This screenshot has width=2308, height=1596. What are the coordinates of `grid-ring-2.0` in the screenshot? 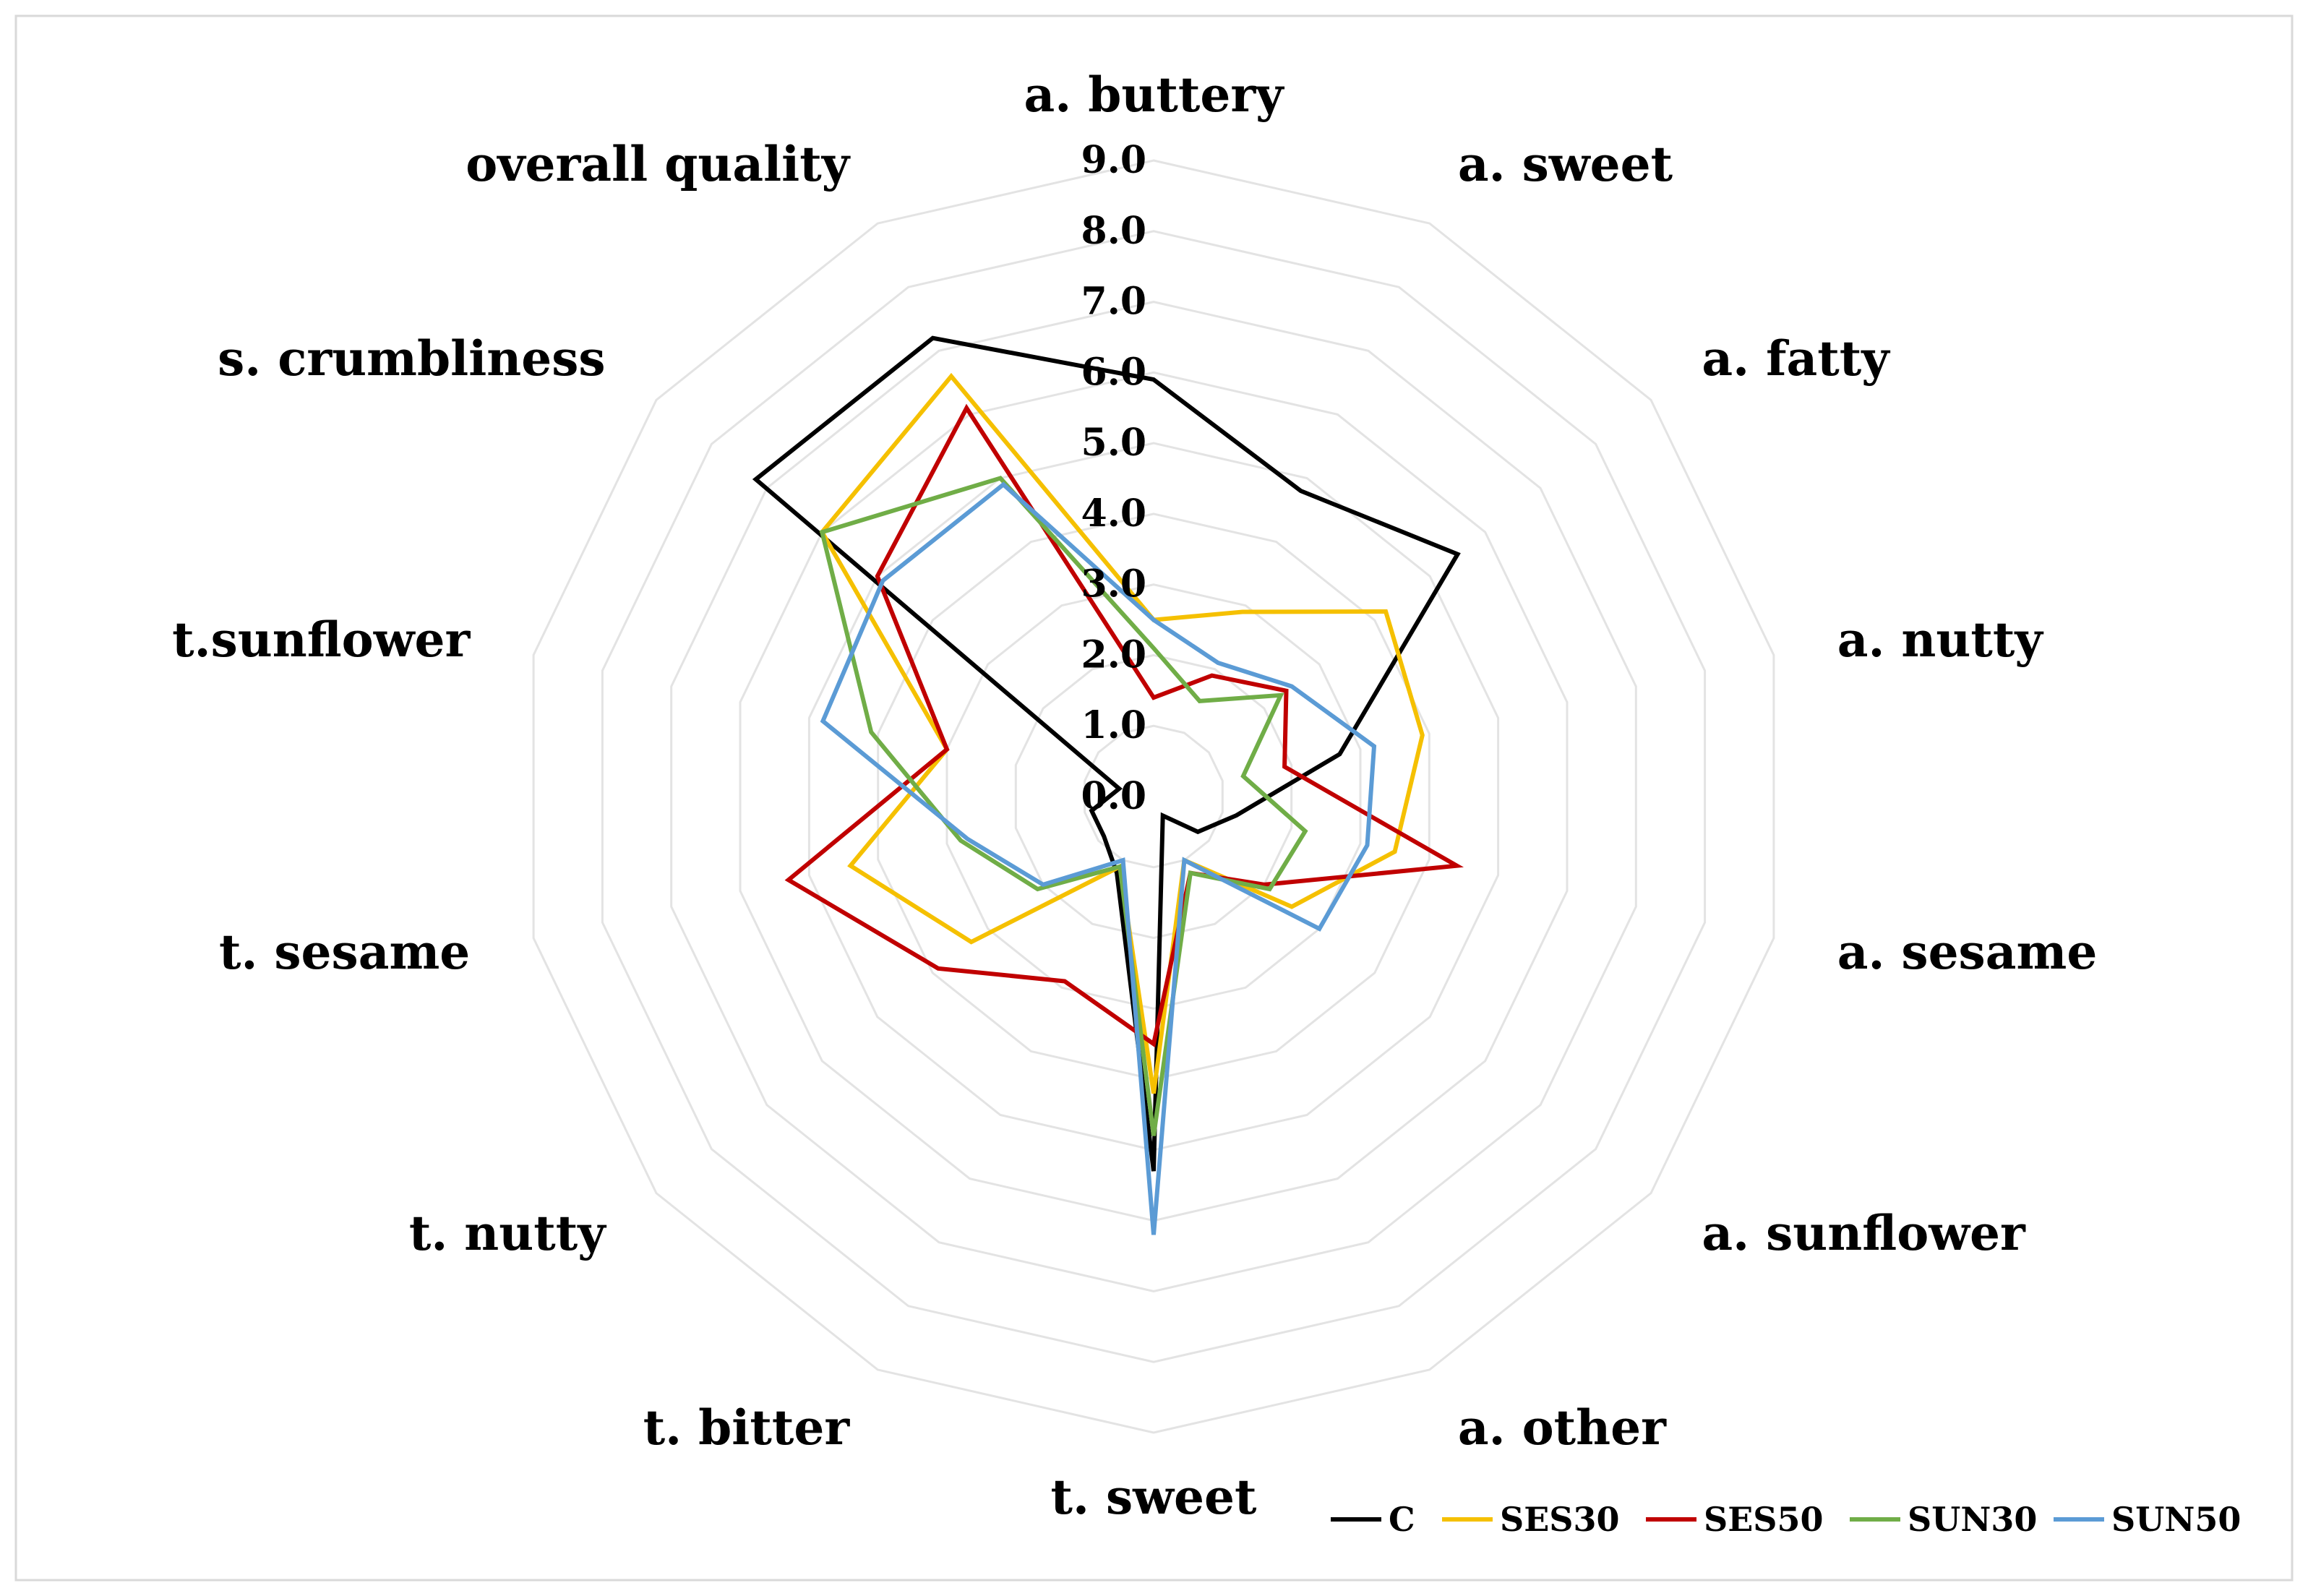 It's located at (1153, 796).